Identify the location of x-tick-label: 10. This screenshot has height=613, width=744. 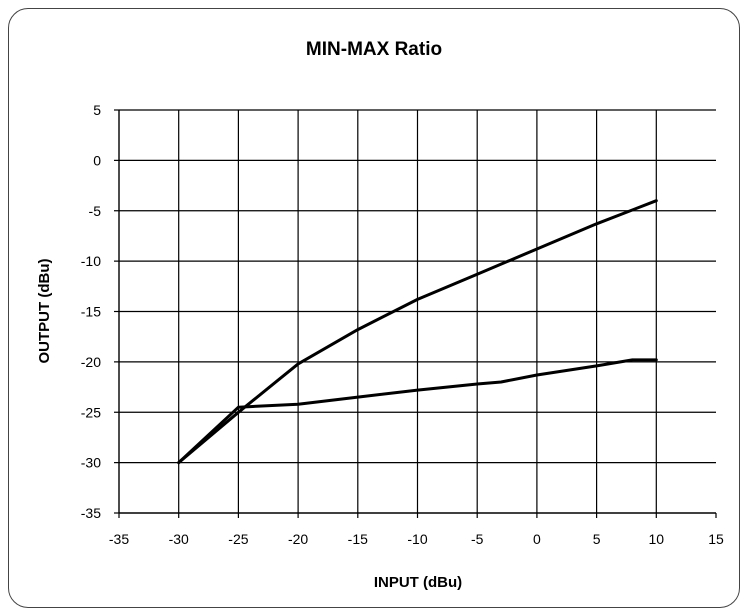
(657, 539).